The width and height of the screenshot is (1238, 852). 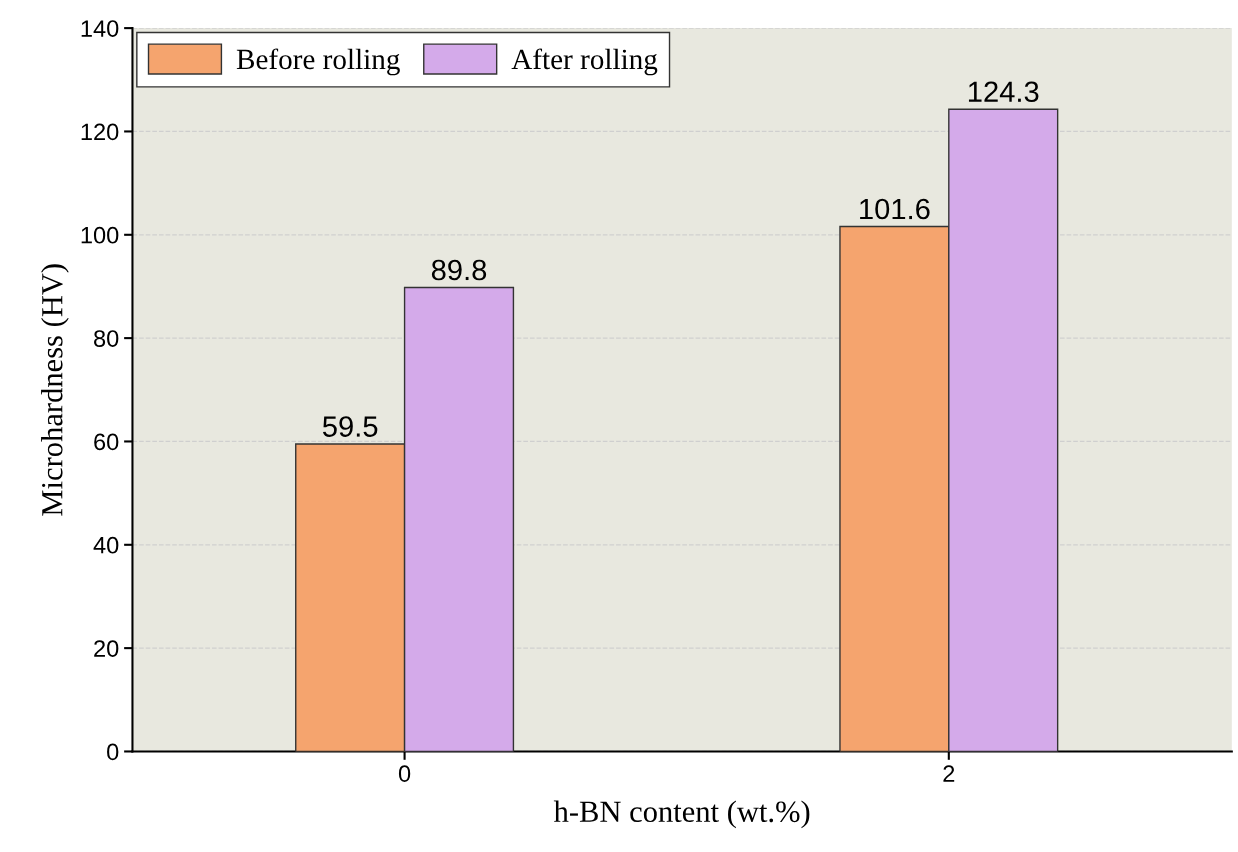 What do you see at coordinates (106, 442) in the screenshot?
I see `y-tick-label: 60` at bounding box center [106, 442].